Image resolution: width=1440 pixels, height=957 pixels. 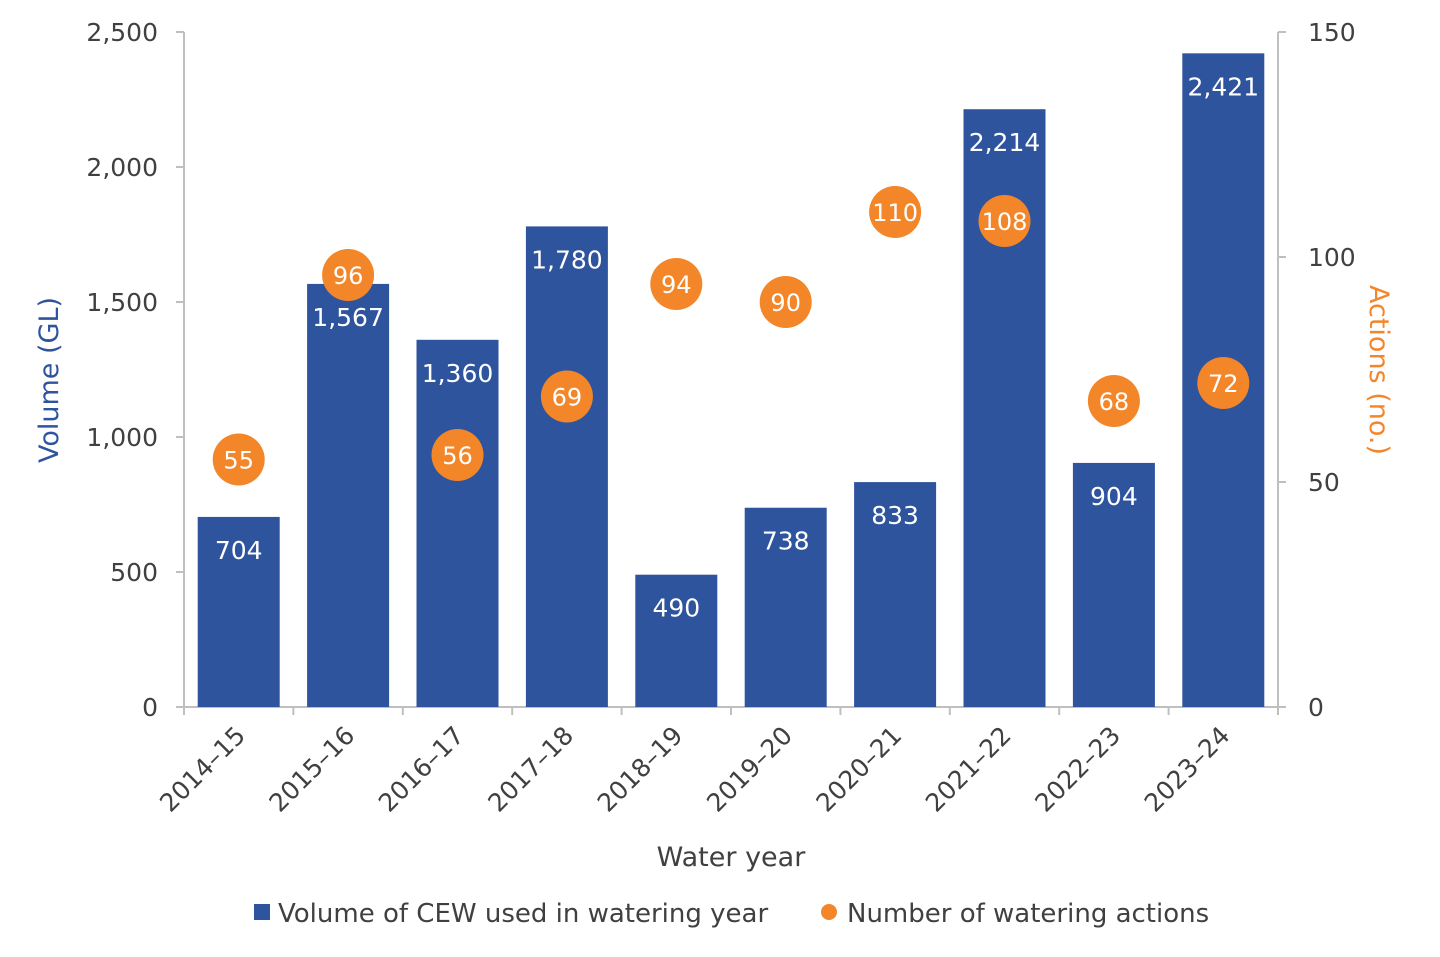 I want to click on bar-data-label: 490, so click(x=676, y=608).